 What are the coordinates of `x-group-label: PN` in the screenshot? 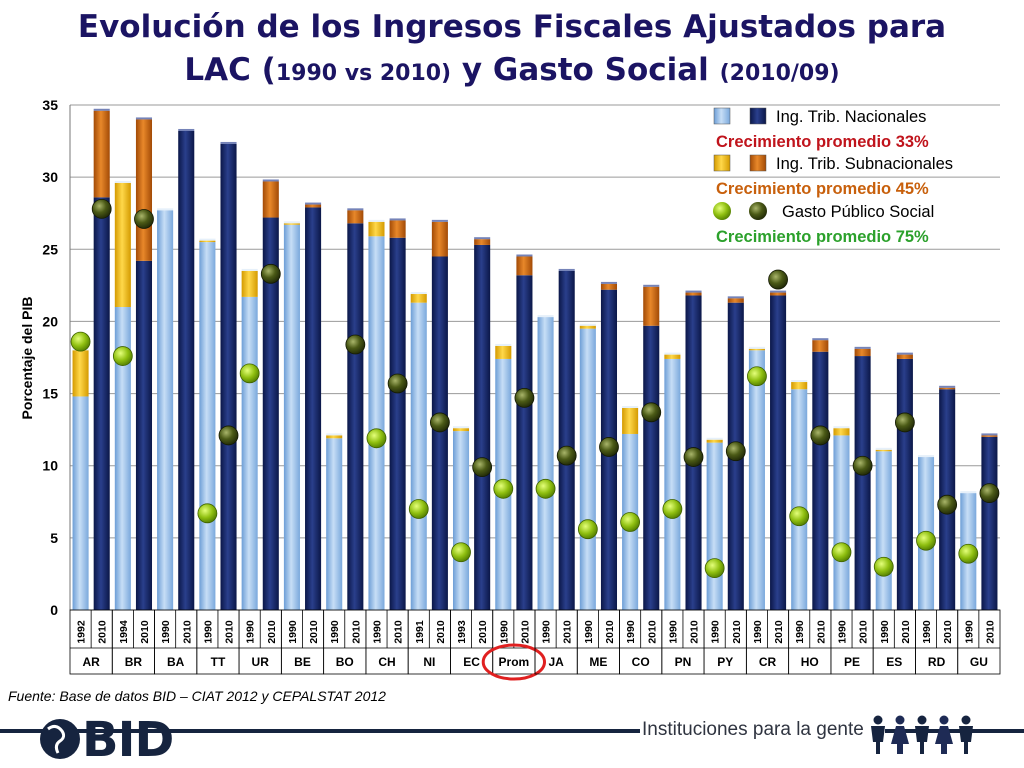 It's located at (683, 662).